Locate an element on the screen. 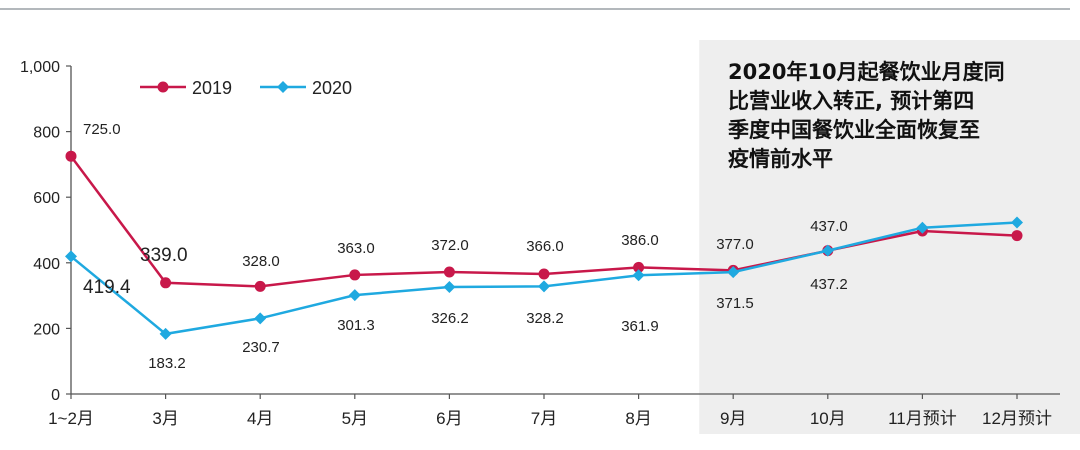  annotation-line: 季度中国餐饮业全面恢复至 is located at coordinates (854, 130).